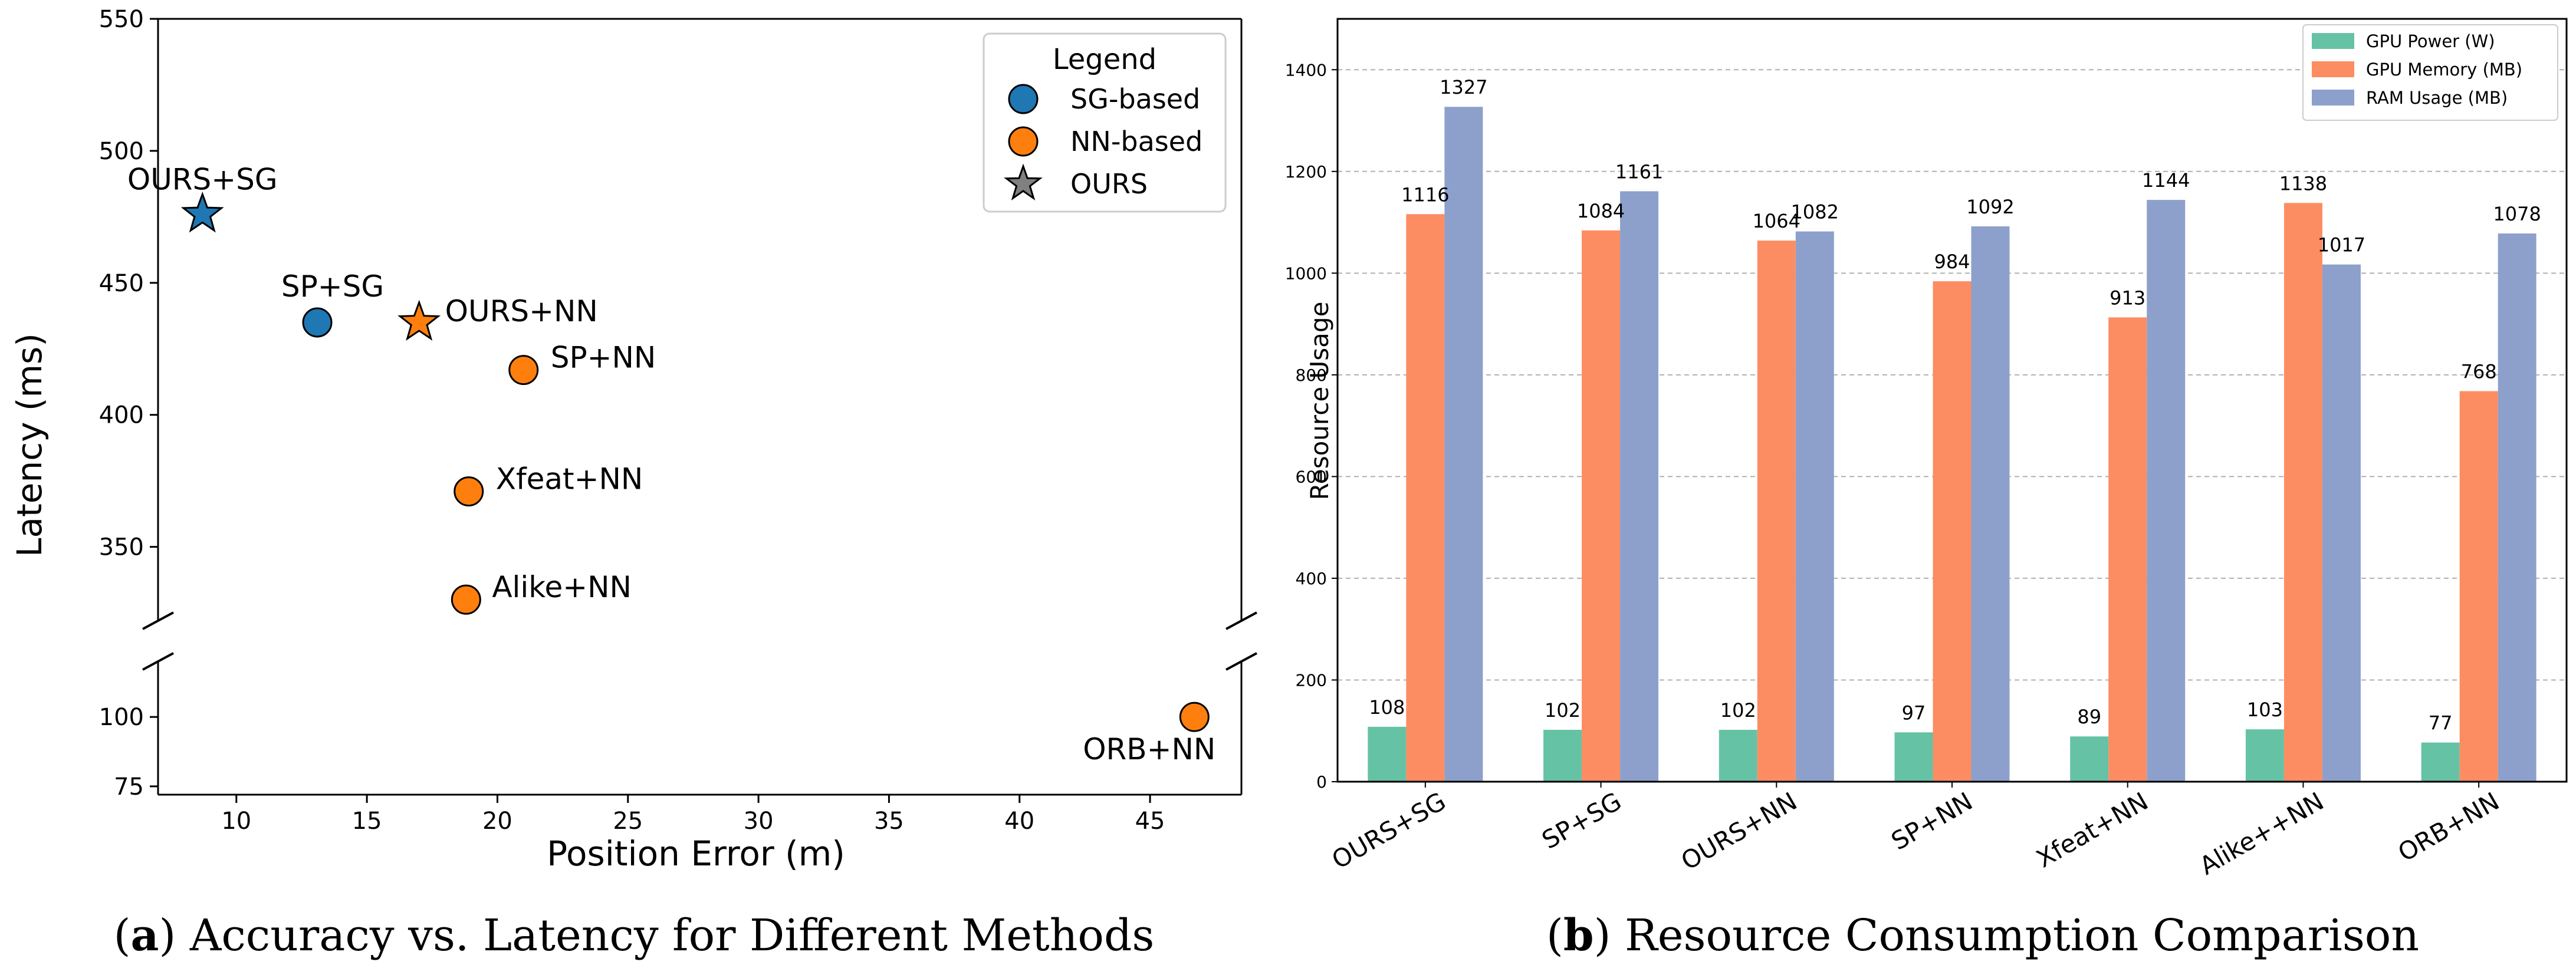  What do you see at coordinates (1990, 207) in the screenshot?
I see `bar-value-label: 1092` at bounding box center [1990, 207].